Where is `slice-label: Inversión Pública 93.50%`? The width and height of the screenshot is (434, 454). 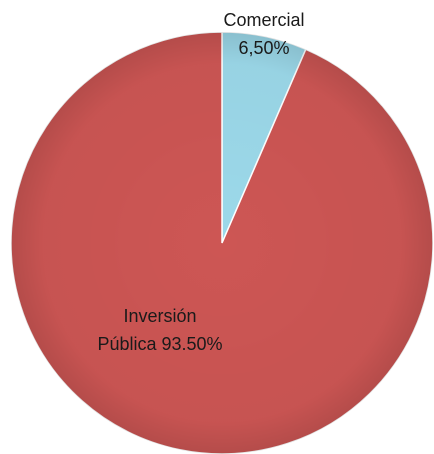 slice-label: Inversión Pública 93.50% is located at coordinates (160, 330).